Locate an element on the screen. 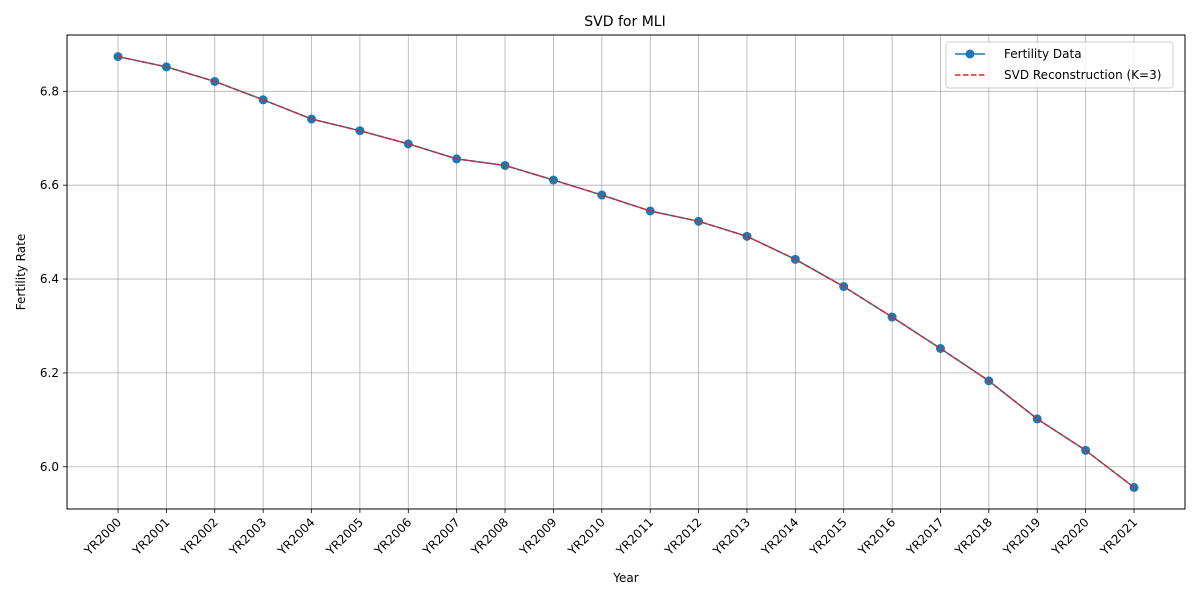 This screenshot has width=1200, height=600. legend-label-svd-reconstruction: SVD Reconstruction (K=3) is located at coordinates (1082, 75).